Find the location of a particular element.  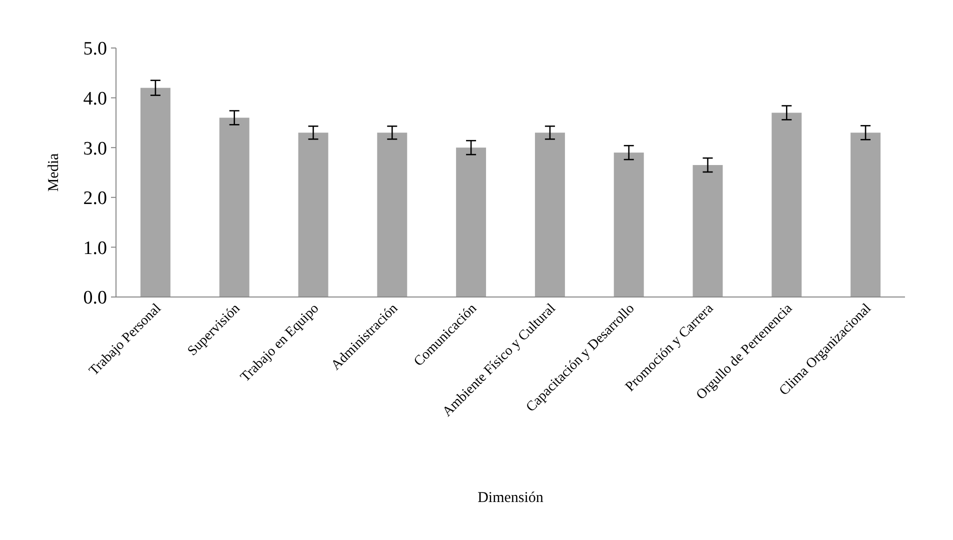

y-tick-label: 2.0 is located at coordinates (95, 199).